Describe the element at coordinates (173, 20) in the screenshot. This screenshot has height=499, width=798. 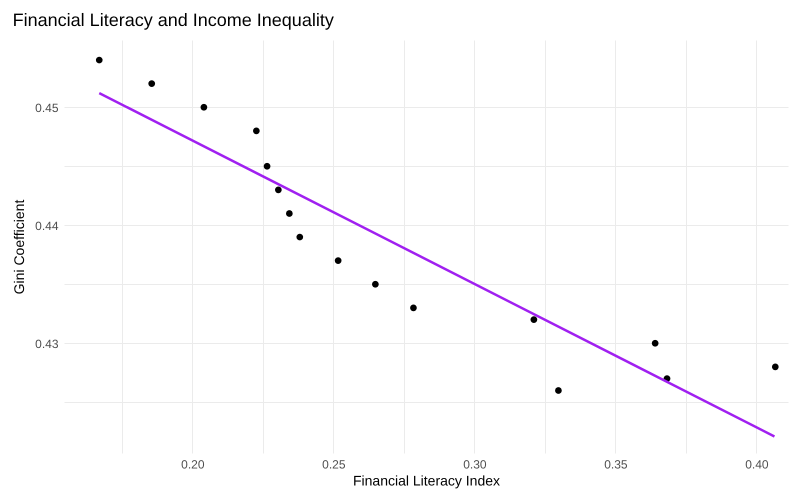
I see `chart-title: Financial Literacy and Income Inequality` at that location.